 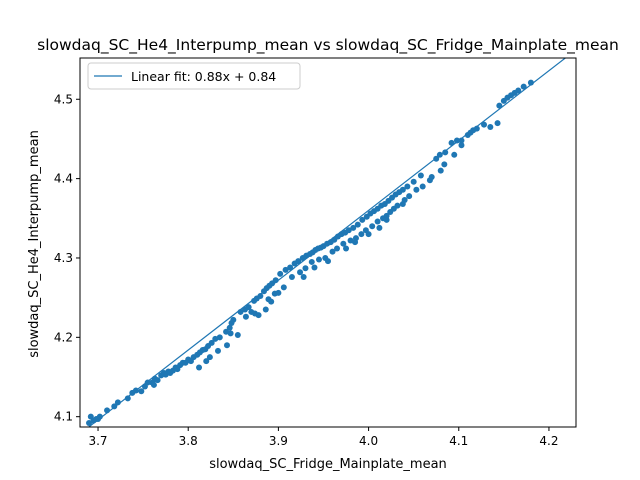 I want to click on y-tick-label: 4.5, so click(x=63, y=99).